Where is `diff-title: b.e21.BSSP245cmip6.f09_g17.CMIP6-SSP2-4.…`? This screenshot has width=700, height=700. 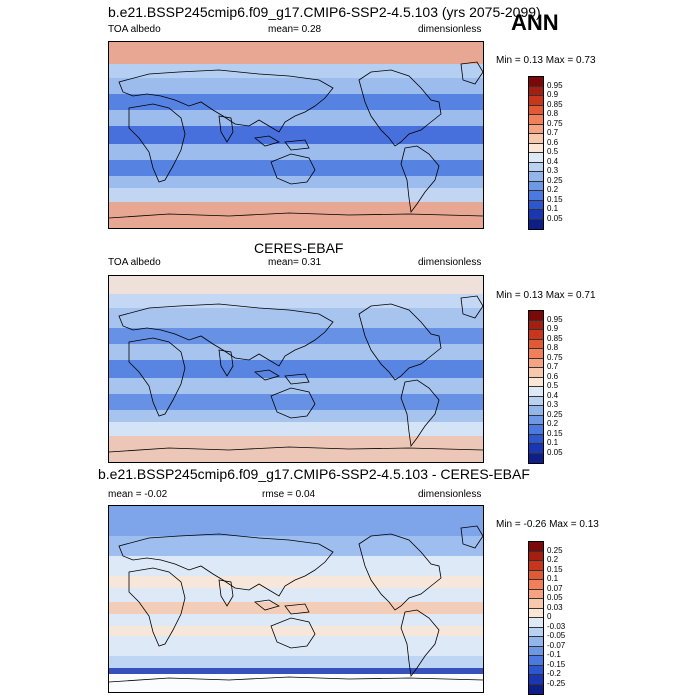 diff-title: b.e21.BSSP245cmip6.f09_g17.CMIP6-SSP2-4.… is located at coordinates (314, 474).